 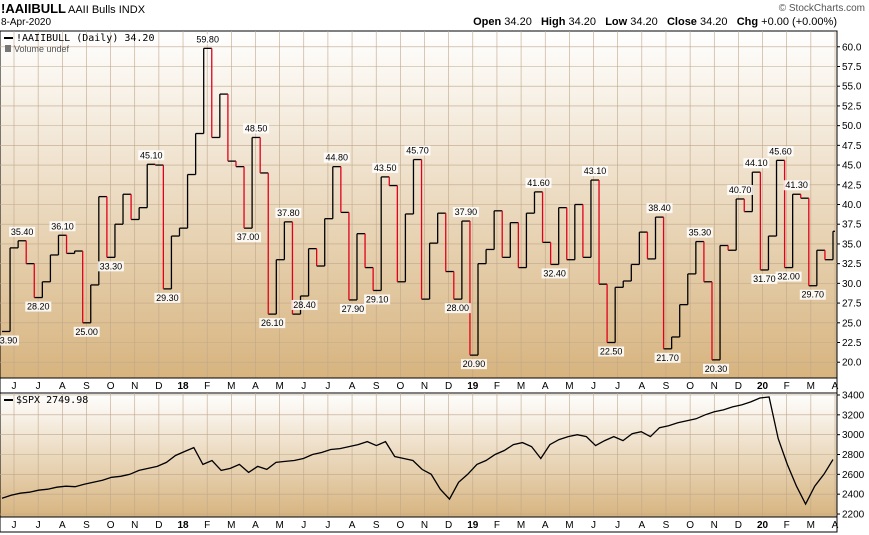 What do you see at coordinates (853, 515) in the screenshot?
I see `spx-y-tick-label: 2200` at bounding box center [853, 515].